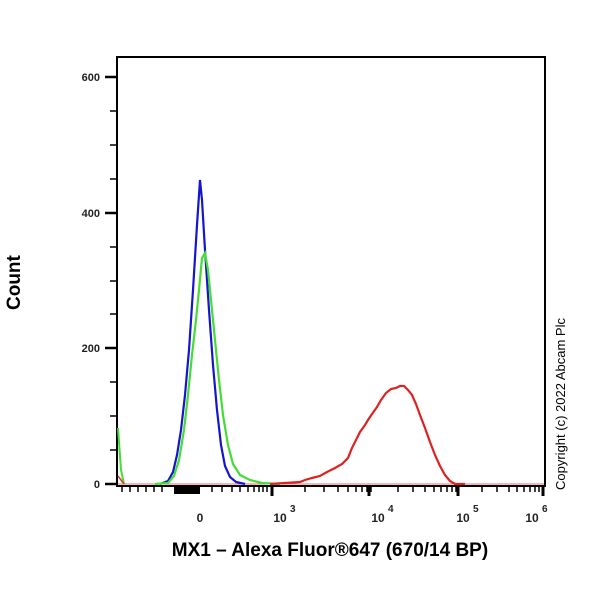 The width and height of the screenshot is (600, 600). What do you see at coordinates (463, 518) in the screenshot?
I see `x-tick-1e5: 10` at bounding box center [463, 518].